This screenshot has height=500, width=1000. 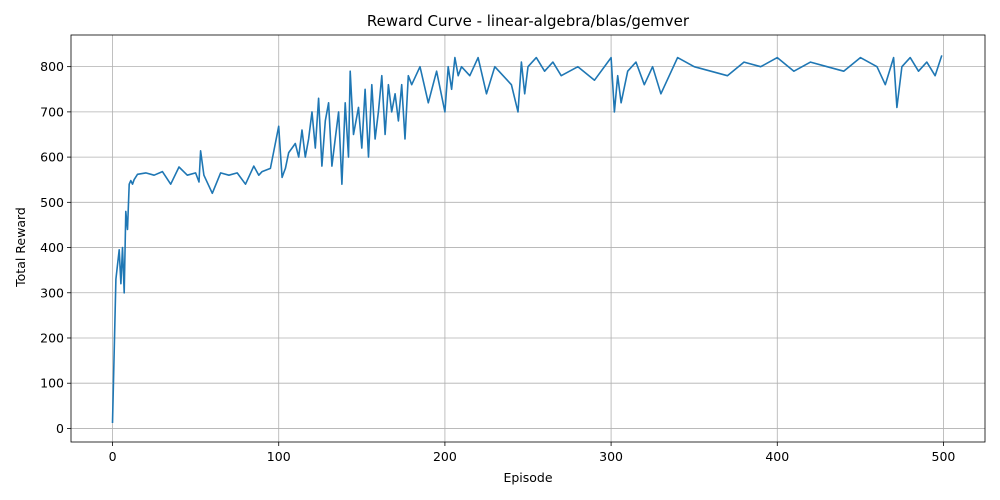 What do you see at coordinates (113, 456) in the screenshot?
I see `x-tick-label: 0` at bounding box center [113, 456].